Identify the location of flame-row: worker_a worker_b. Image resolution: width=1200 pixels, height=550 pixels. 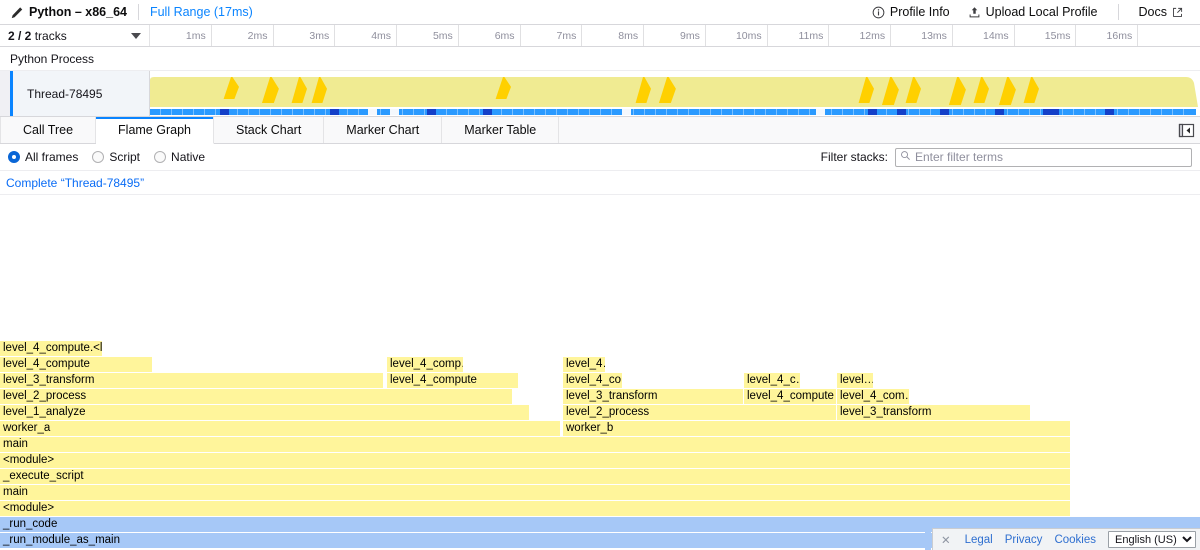
(600, 429).